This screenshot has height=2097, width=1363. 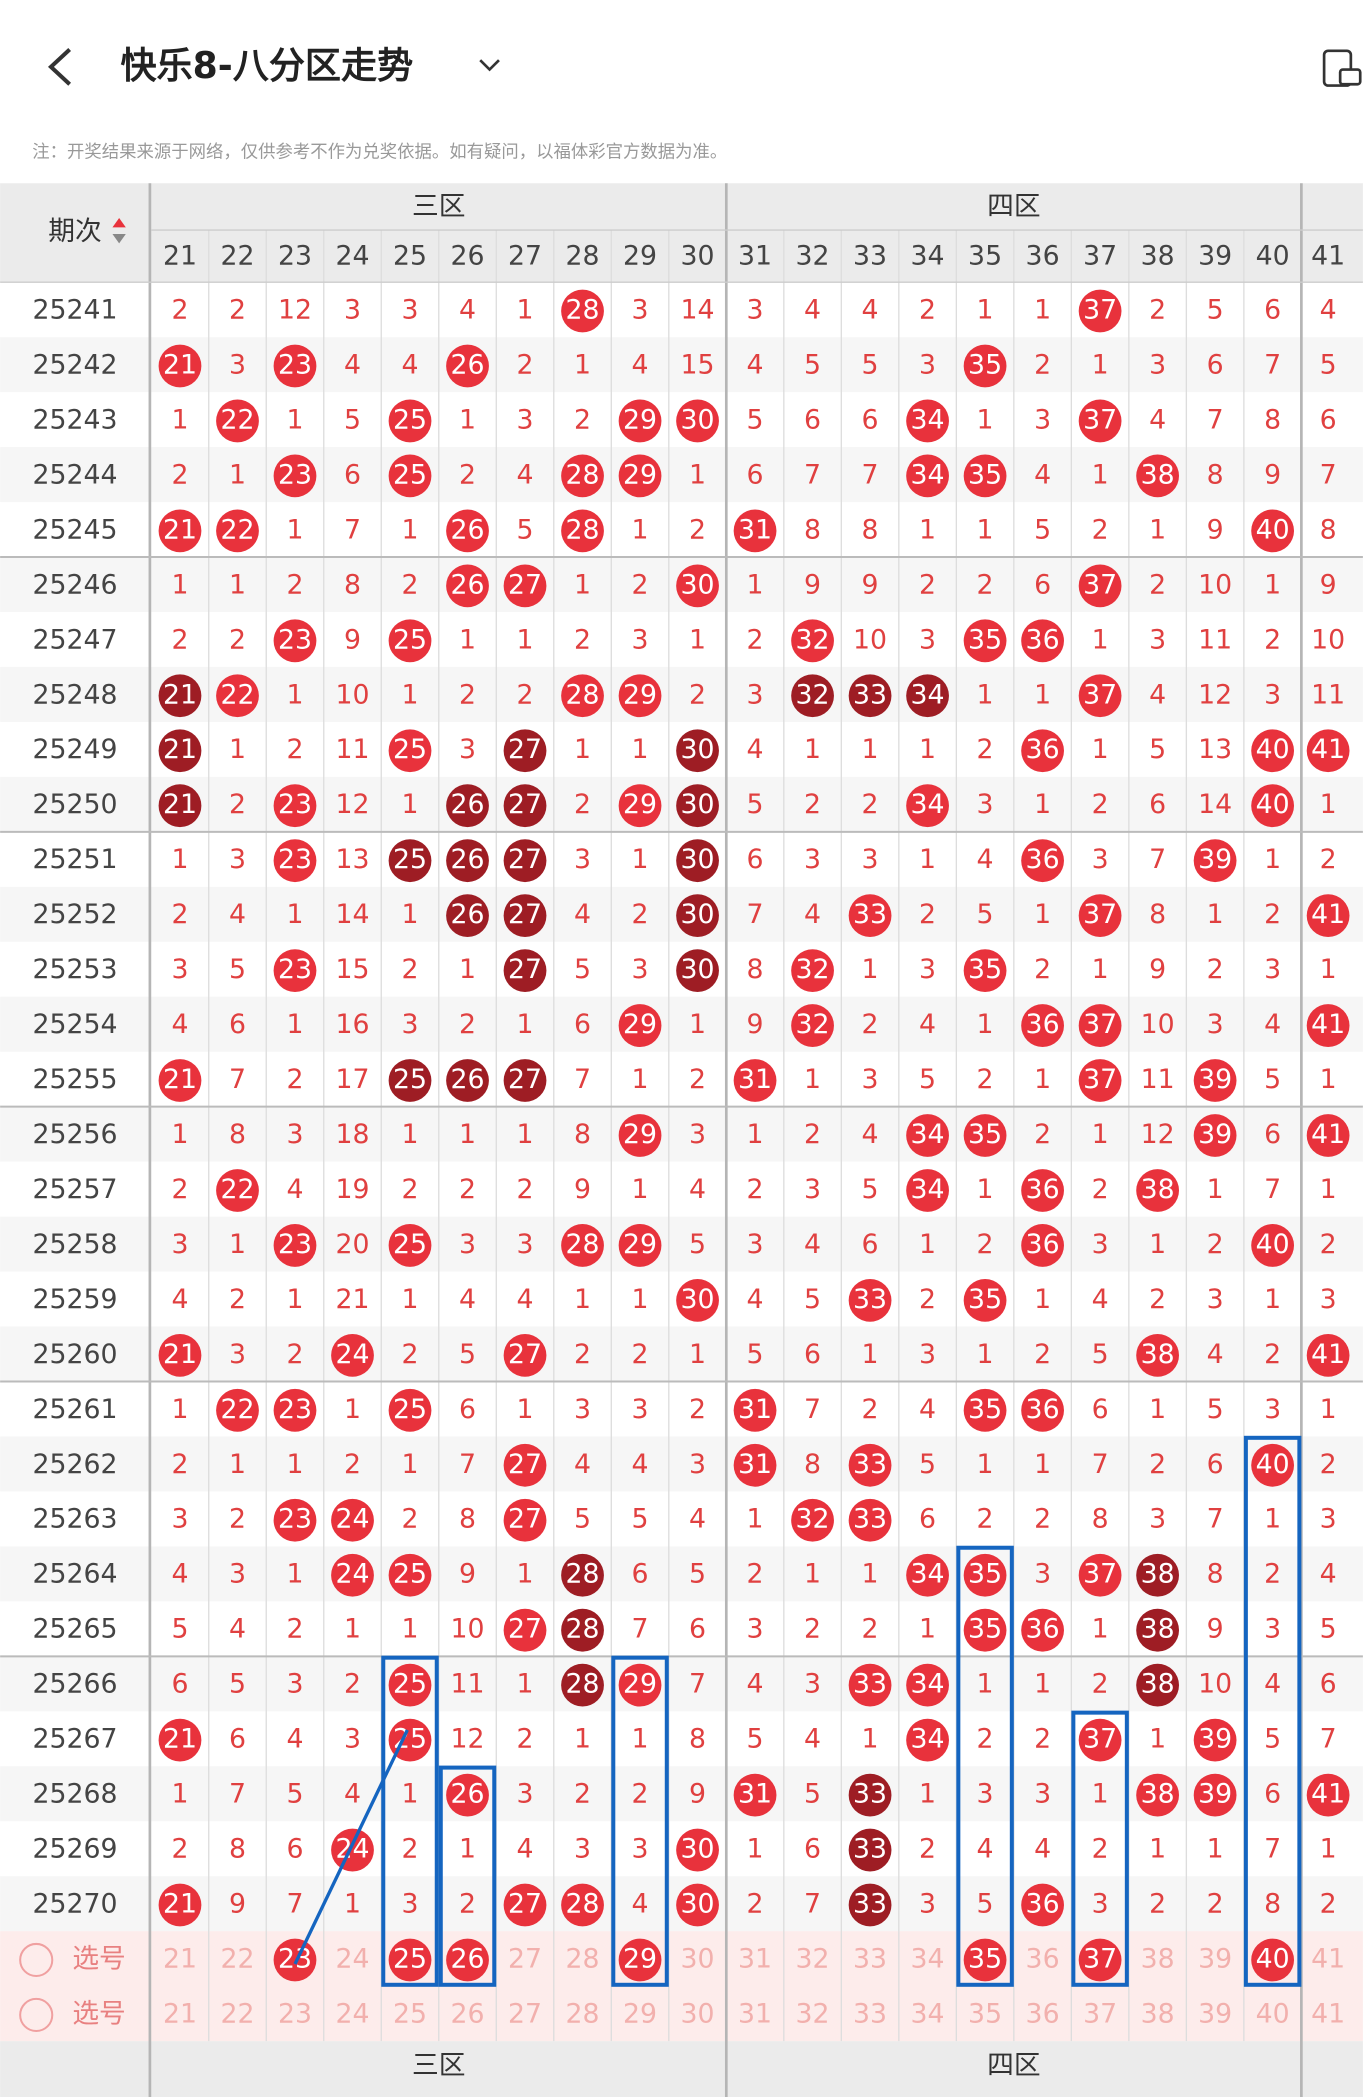 What do you see at coordinates (295, 474) in the screenshot?
I see `hit-number: 23` at bounding box center [295, 474].